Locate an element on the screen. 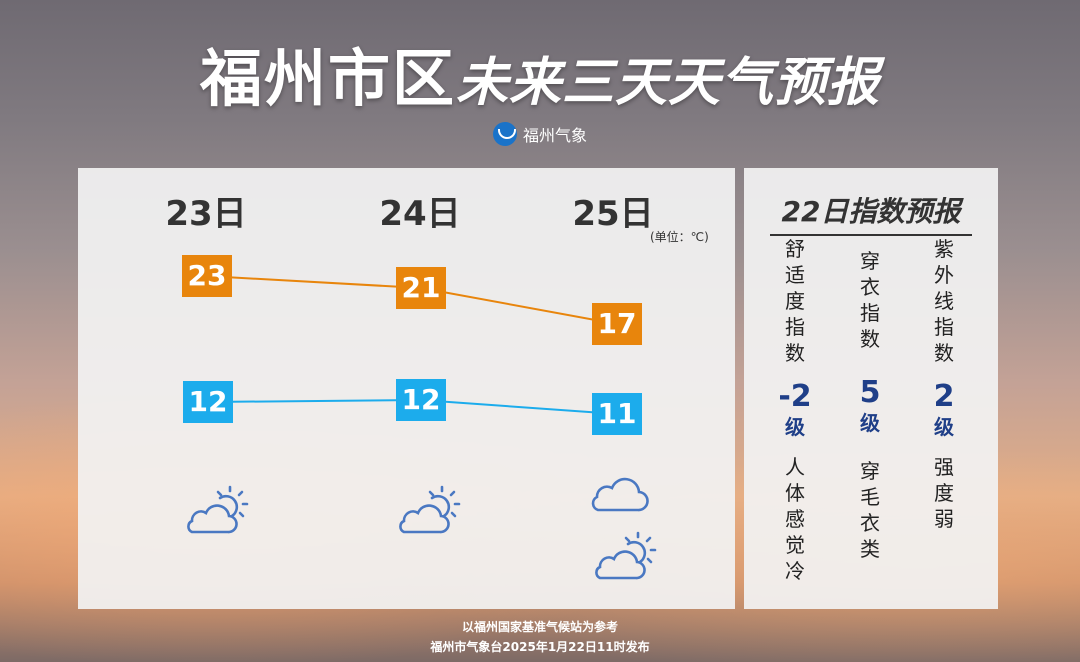 Image resolution: width=1080 pixels, height=662 pixels. page-title: 福州市区未来三天天气预报 is located at coordinates (540, 73).